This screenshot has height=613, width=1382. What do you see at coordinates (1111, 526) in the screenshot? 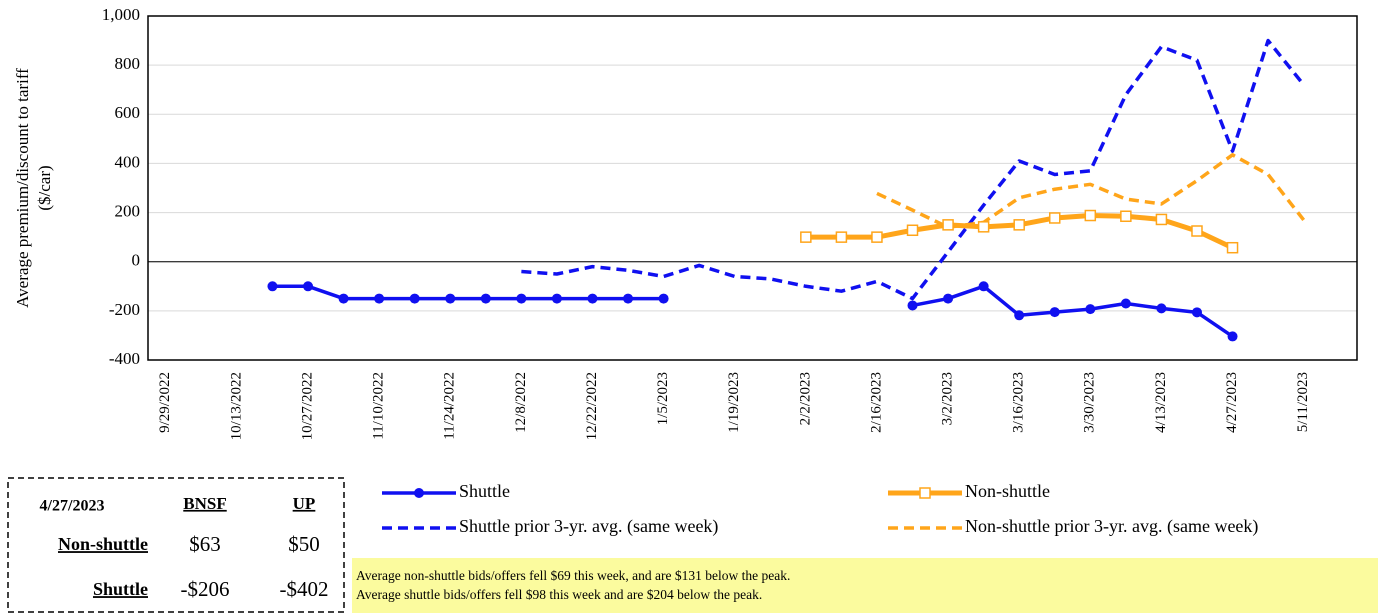
I see `legend-label: Non-shuttle prior 3-yr. avg. (same week)` at bounding box center [1111, 526].